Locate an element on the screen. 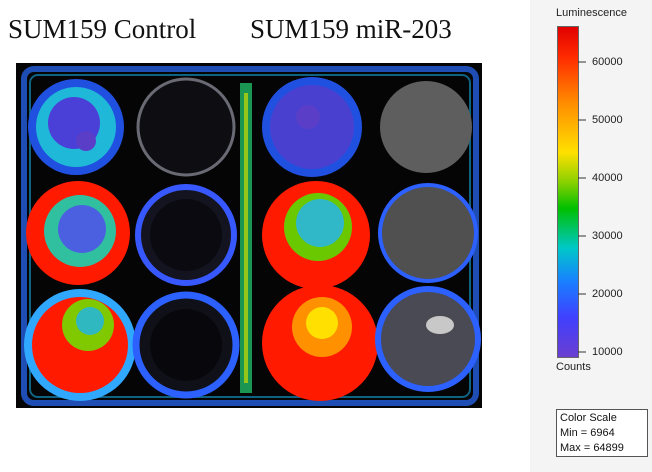  well-c1-r1 is located at coordinates (76, 127).